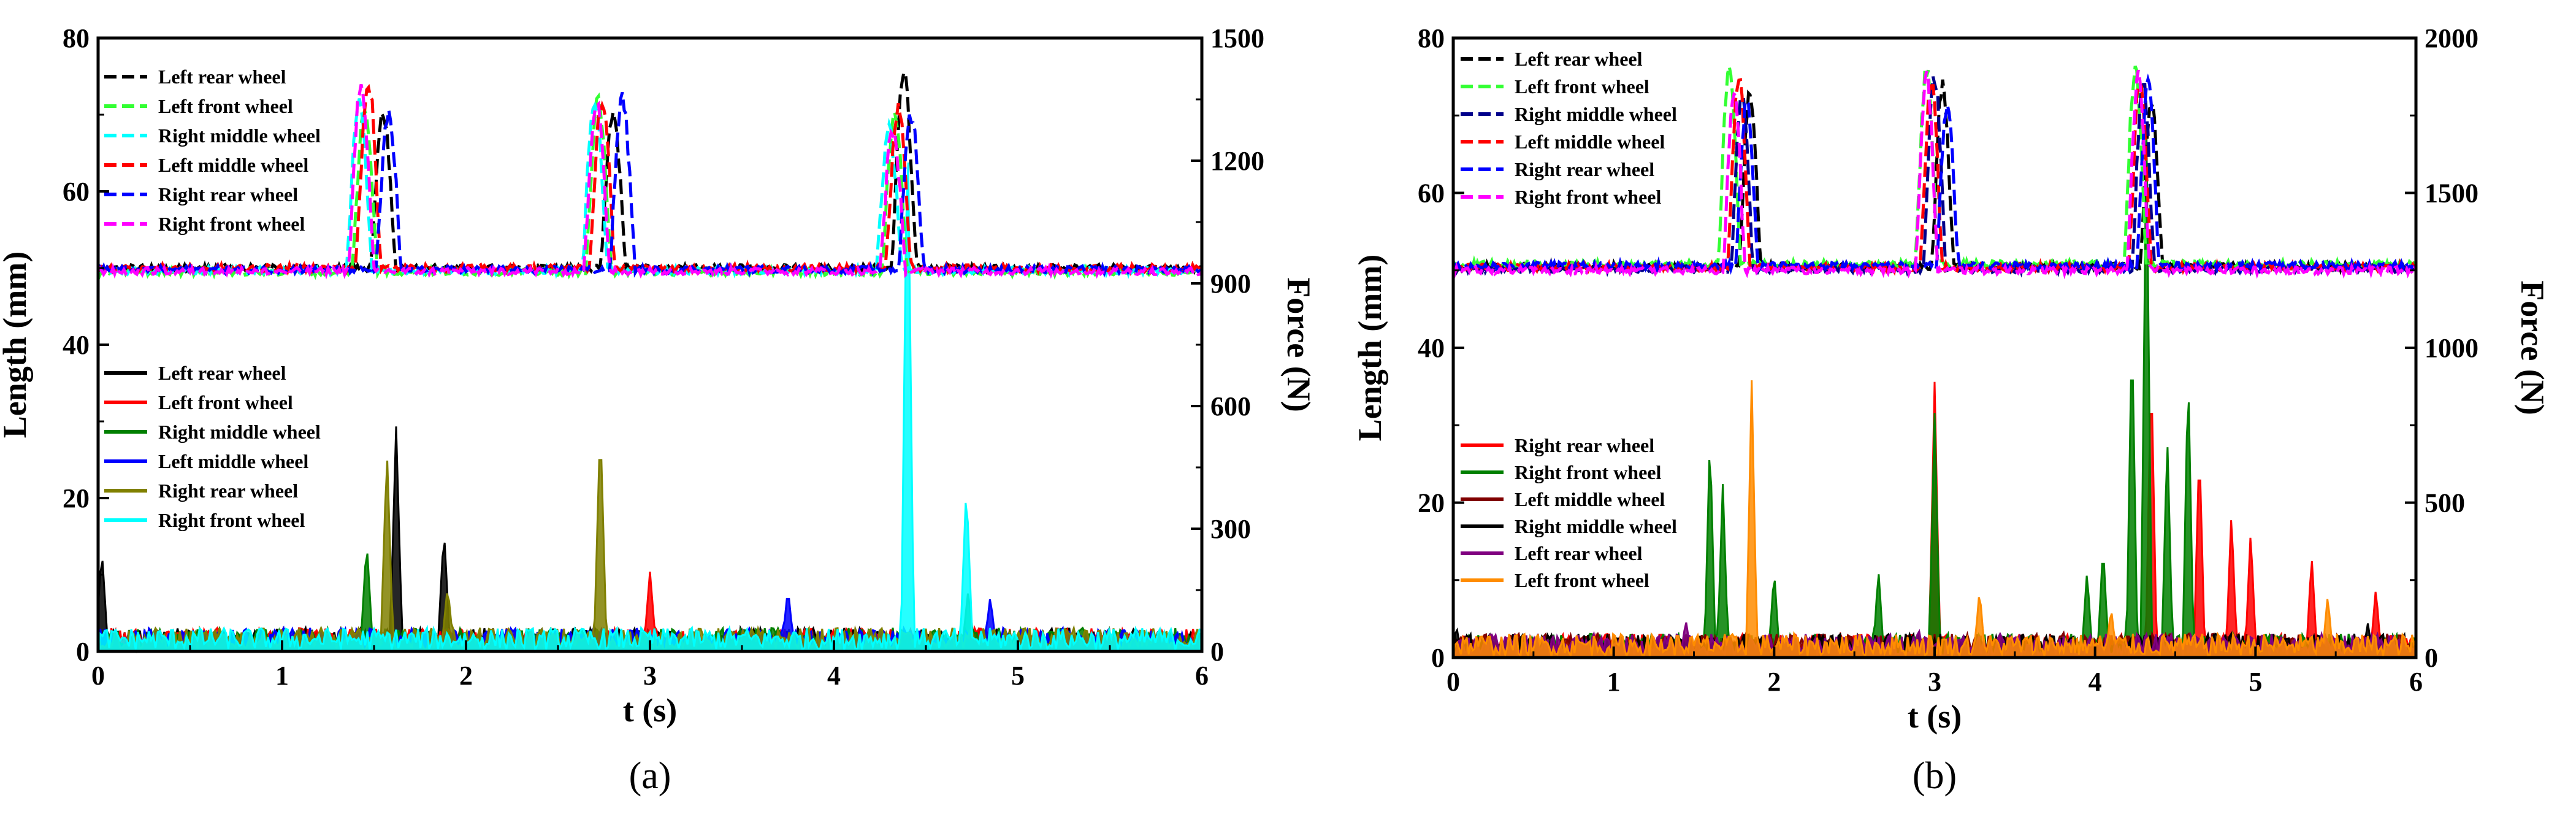  What do you see at coordinates (1230, 284) in the screenshot?
I see `y-right-tick-label: 900` at bounding box center [1230, 284].